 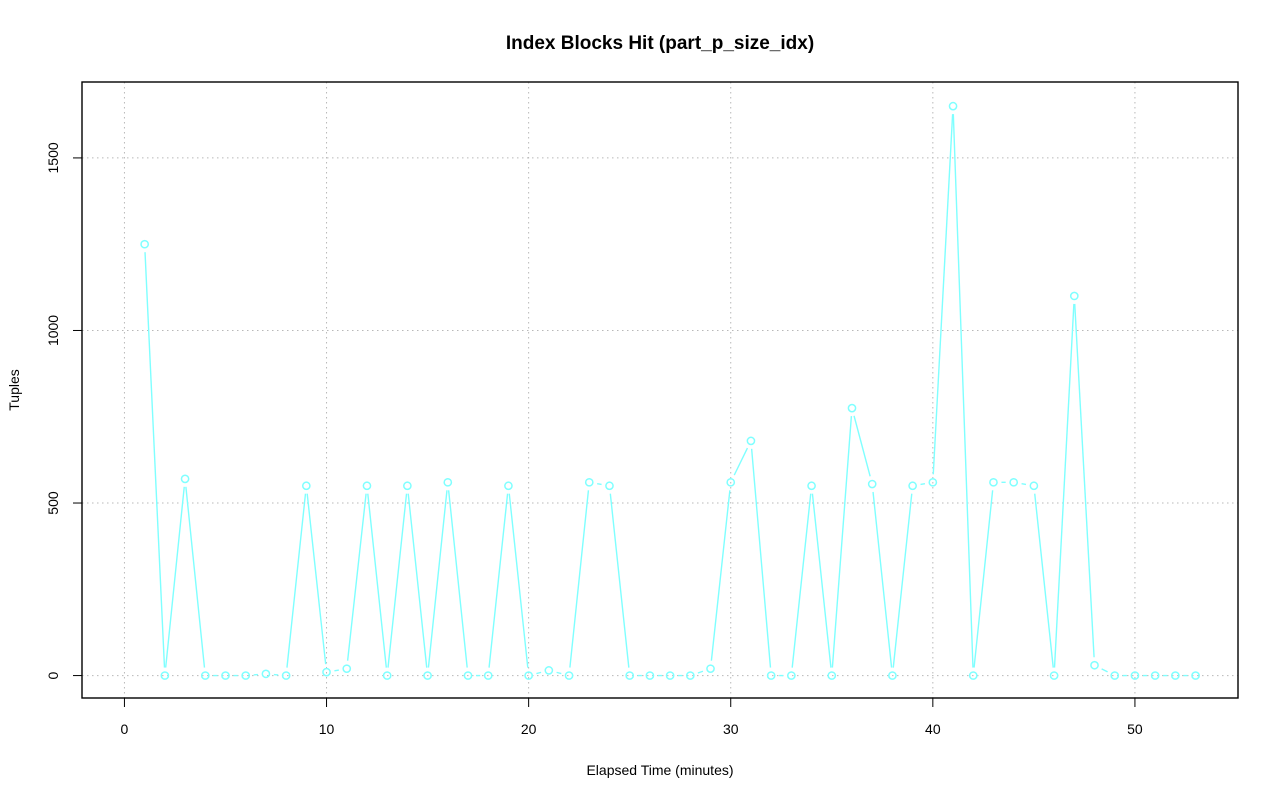 What do you see at coordinates (660, 43) in the screenshot?
I see `chart-title: Index Blocks Hit (part_p_size_idx)` at bounding box center [660, 43].